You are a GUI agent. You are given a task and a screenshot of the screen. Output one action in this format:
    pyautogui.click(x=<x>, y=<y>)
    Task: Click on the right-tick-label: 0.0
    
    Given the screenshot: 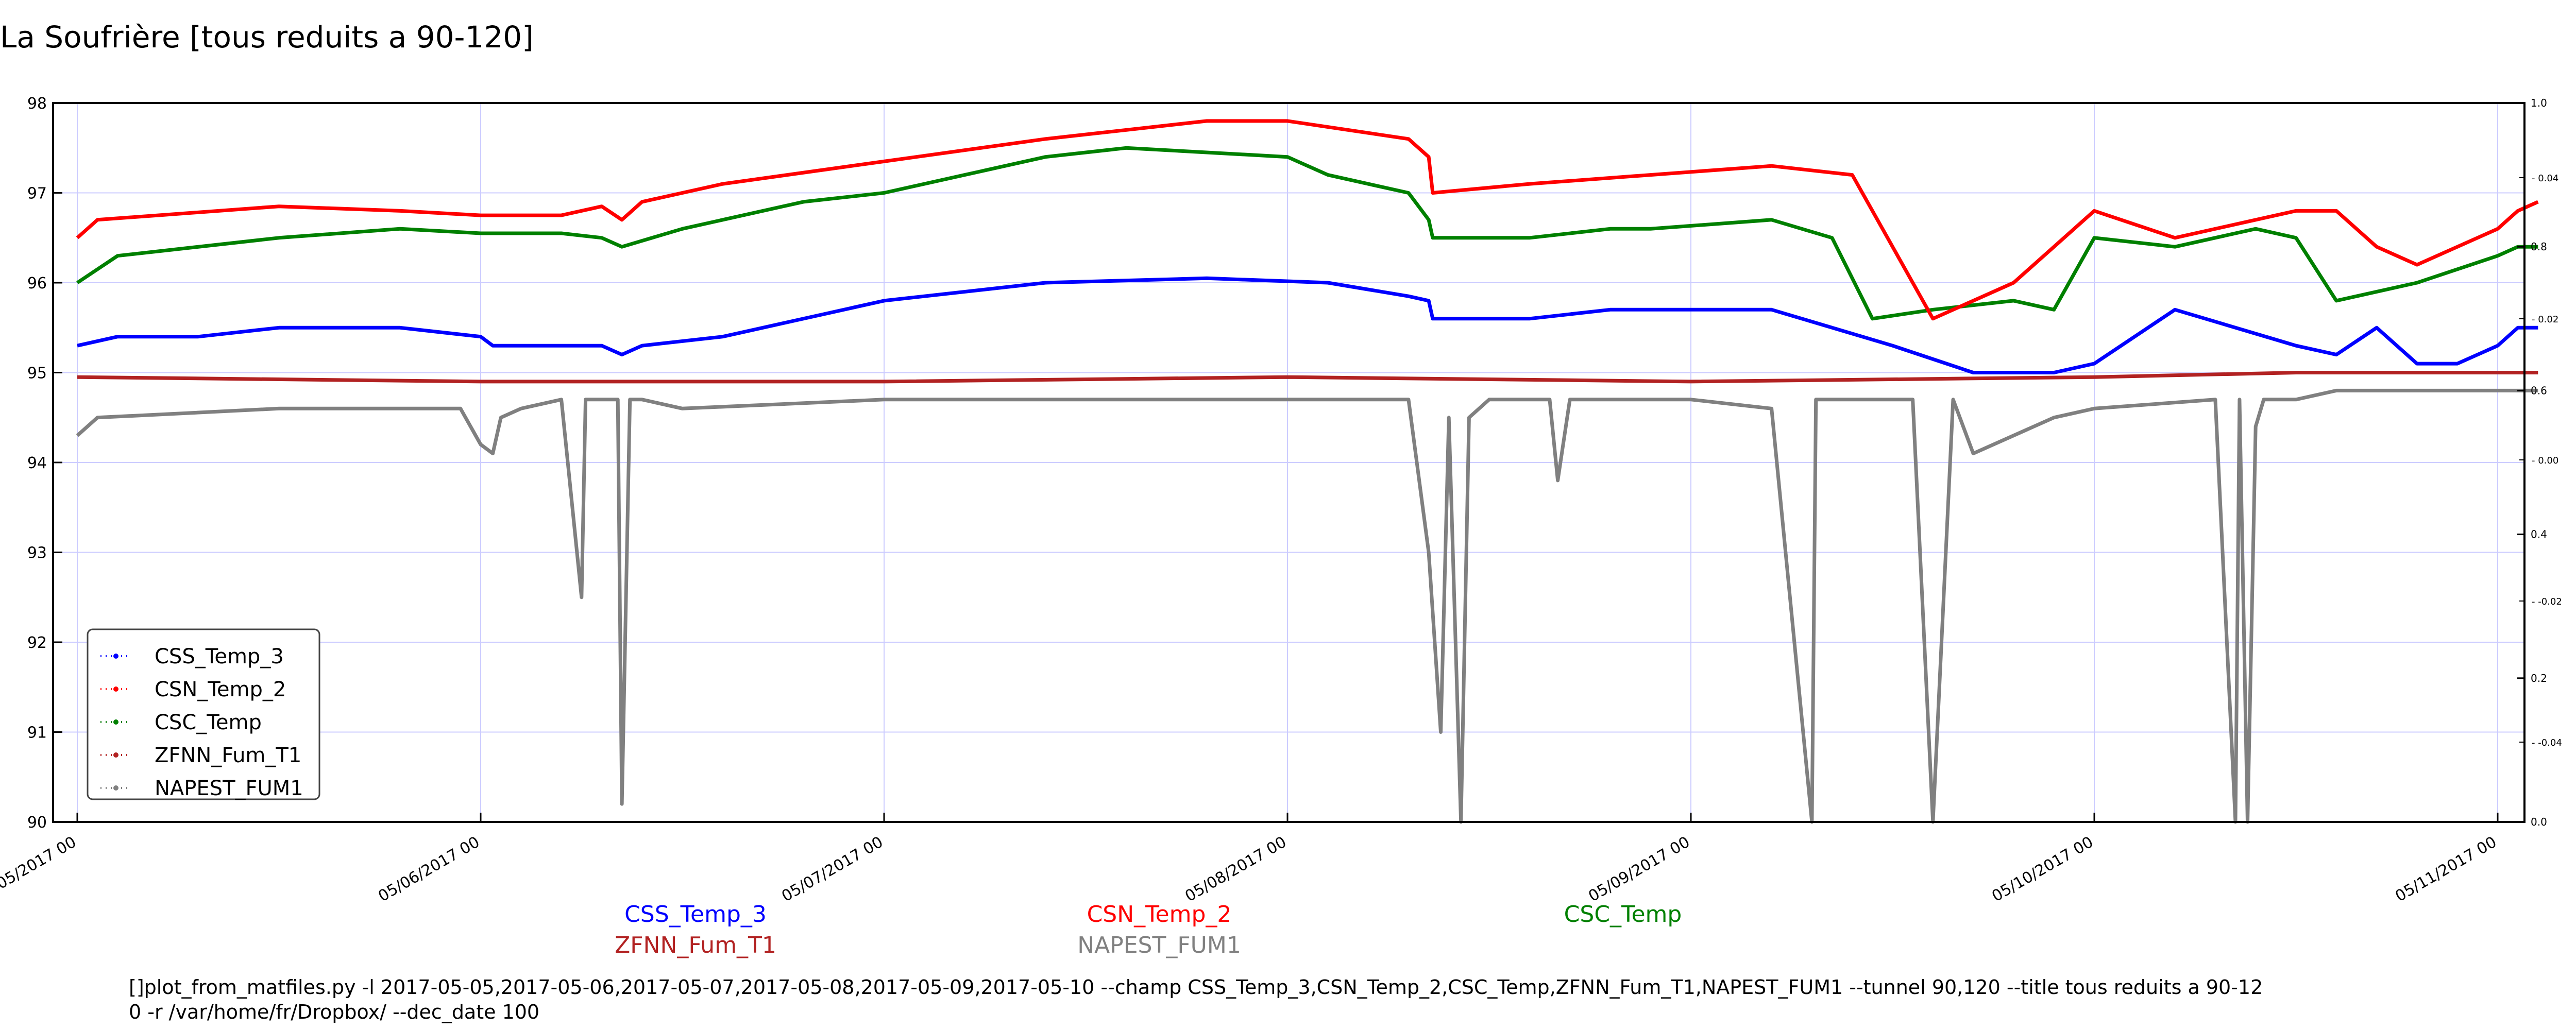 What is the action you would take?
    pyautogui.click(x=2539, y=822)
    